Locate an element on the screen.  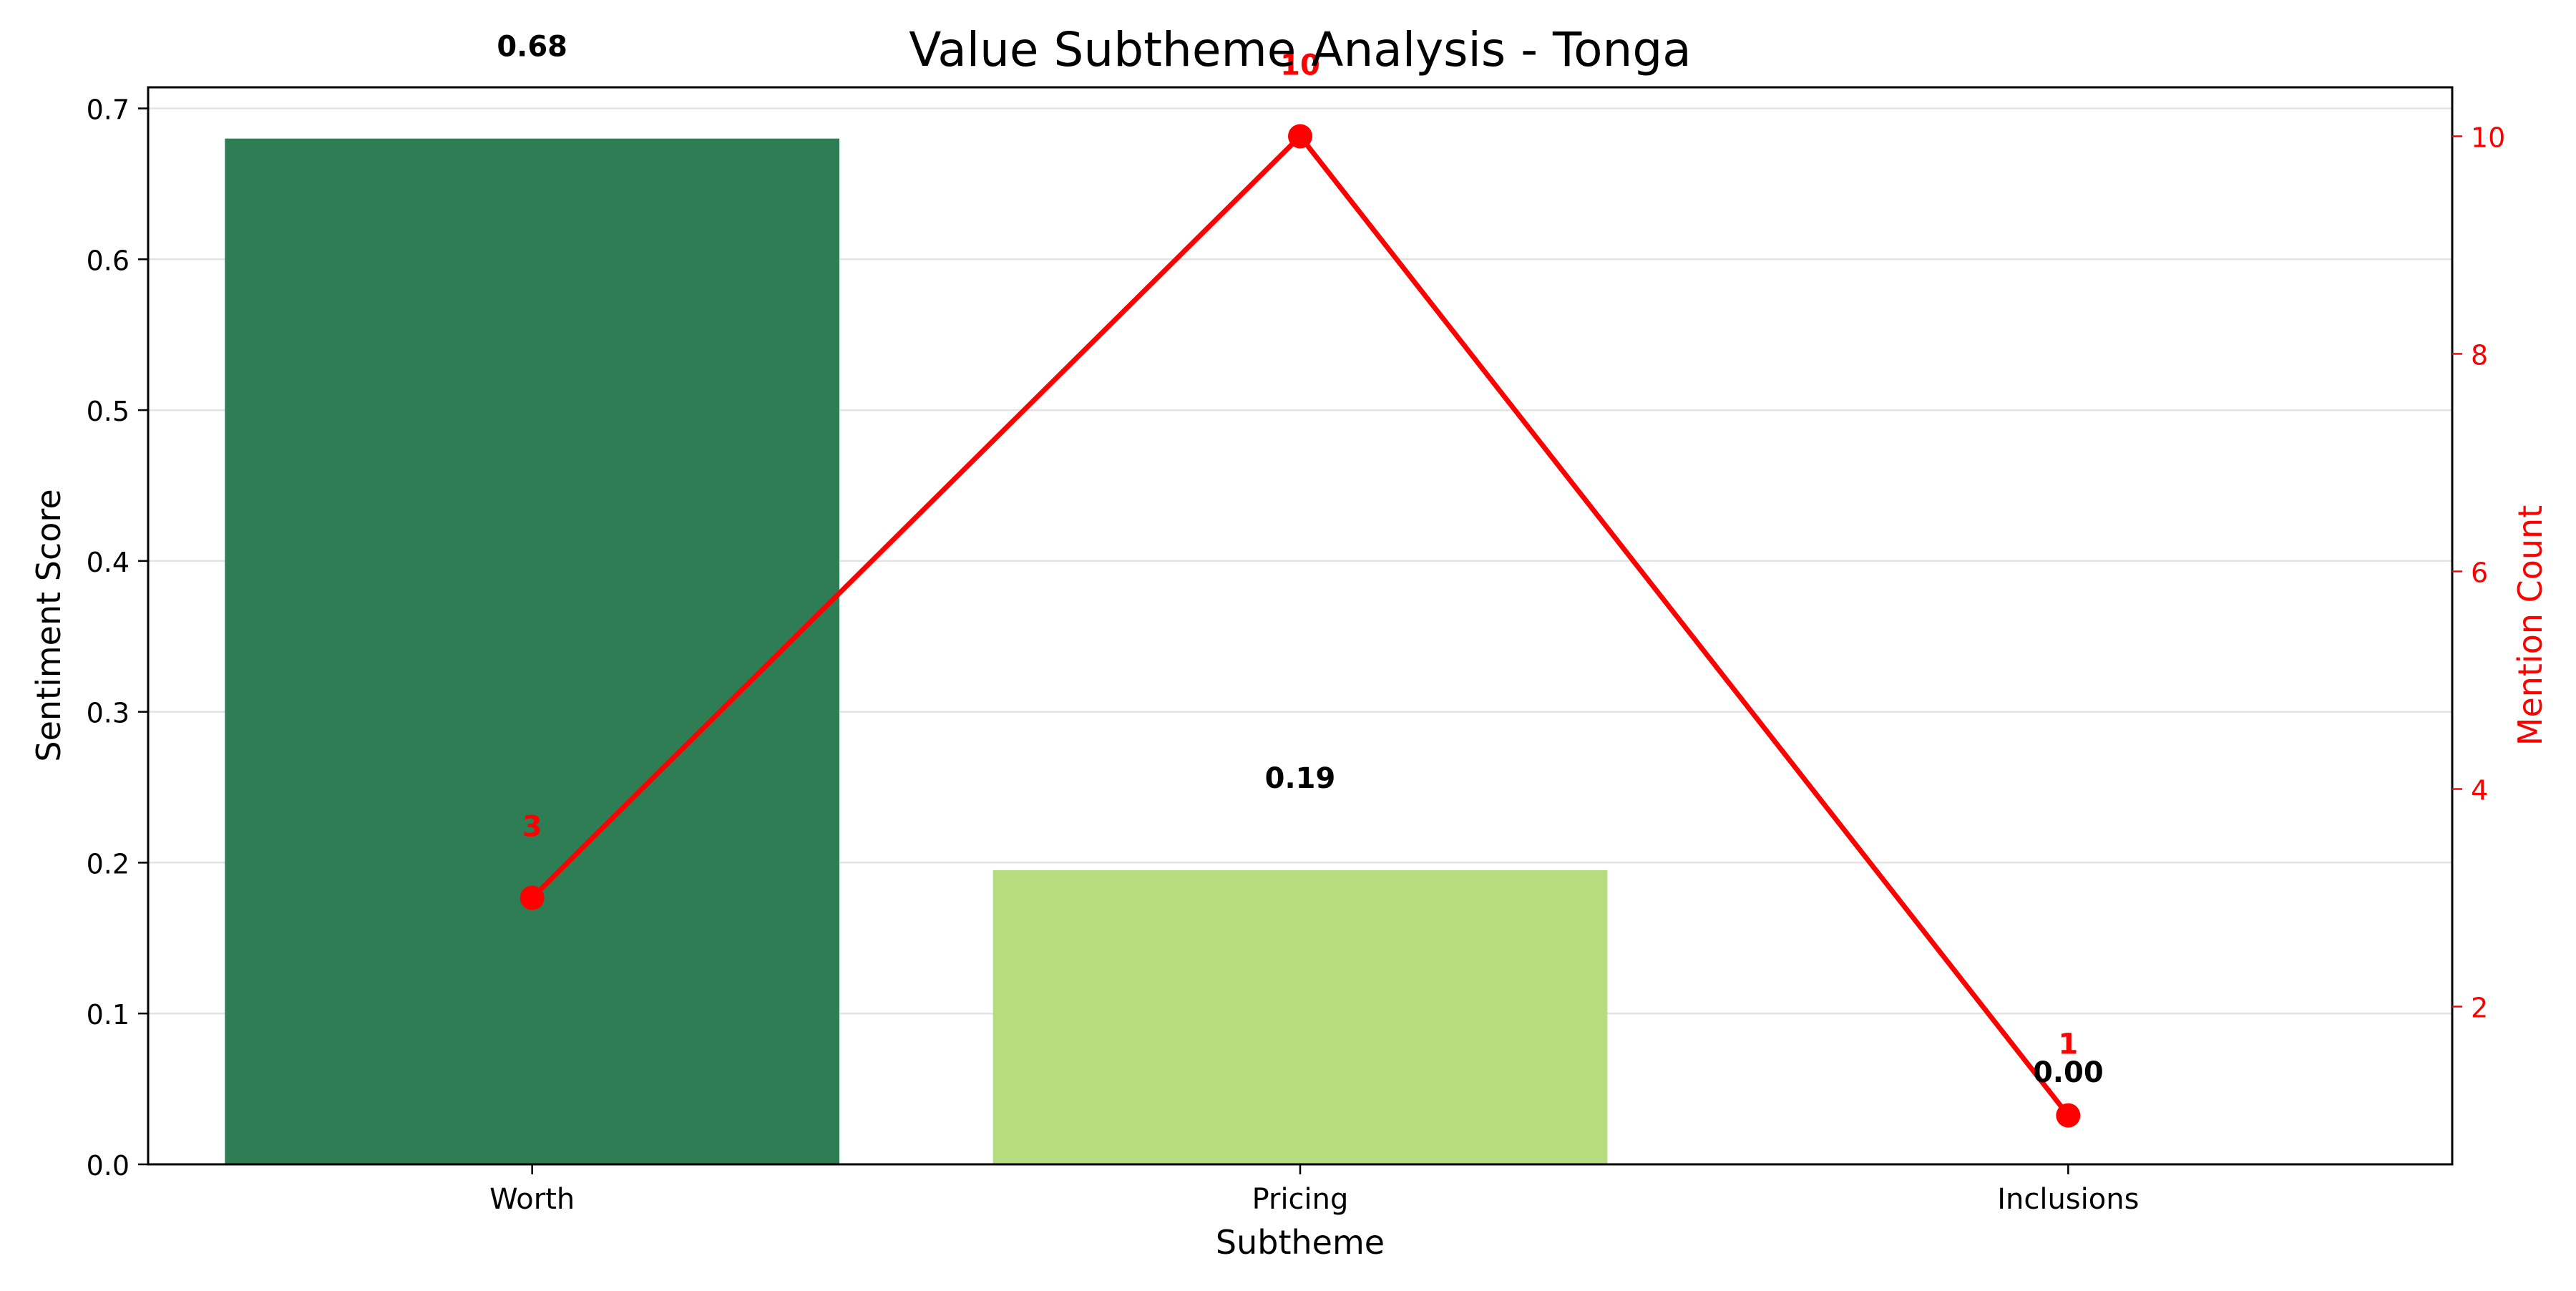
y-tick-label: 0.3 is located at coordinates (108, 713).